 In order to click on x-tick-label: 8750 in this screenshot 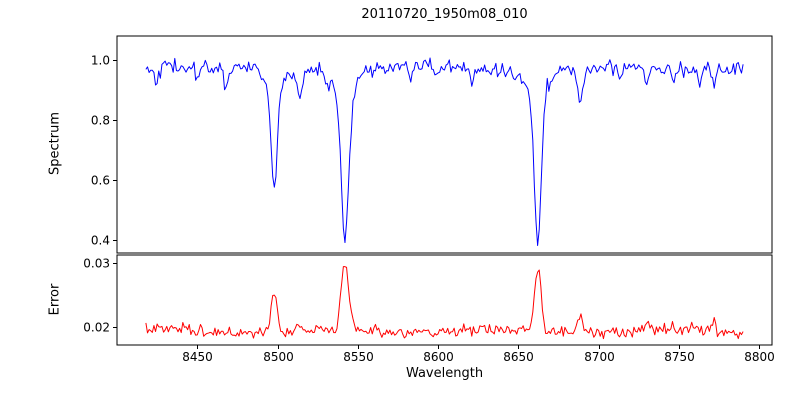, I will do `click(679, 357)`.